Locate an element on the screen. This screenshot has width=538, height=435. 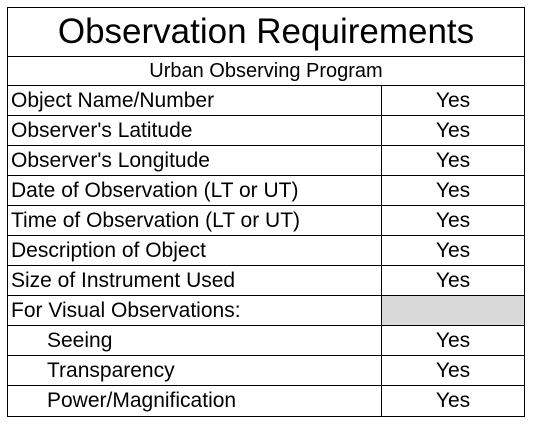
section-header-label: For Visual Observations: is located at coordinates (195, 310).